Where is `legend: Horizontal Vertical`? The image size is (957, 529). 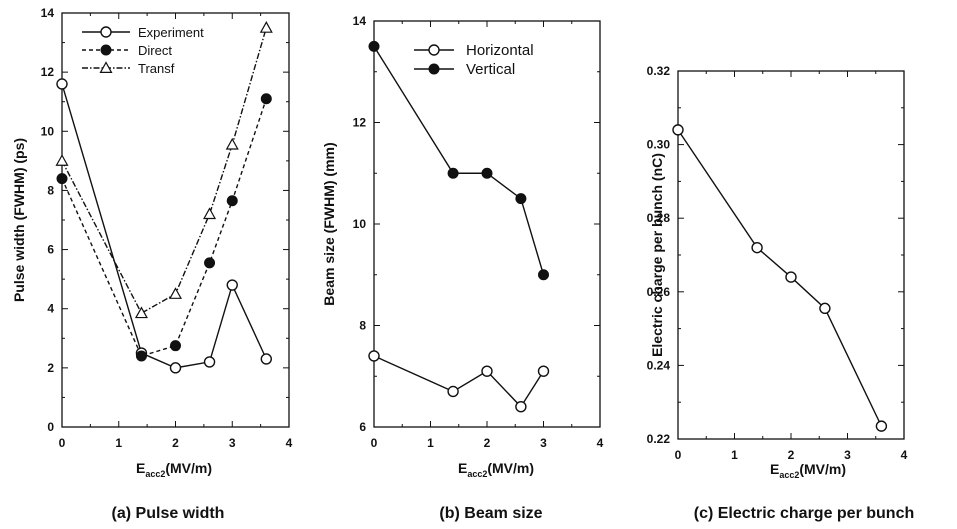 legend: Horizontal Vertical is located at coordinates (474, 60).